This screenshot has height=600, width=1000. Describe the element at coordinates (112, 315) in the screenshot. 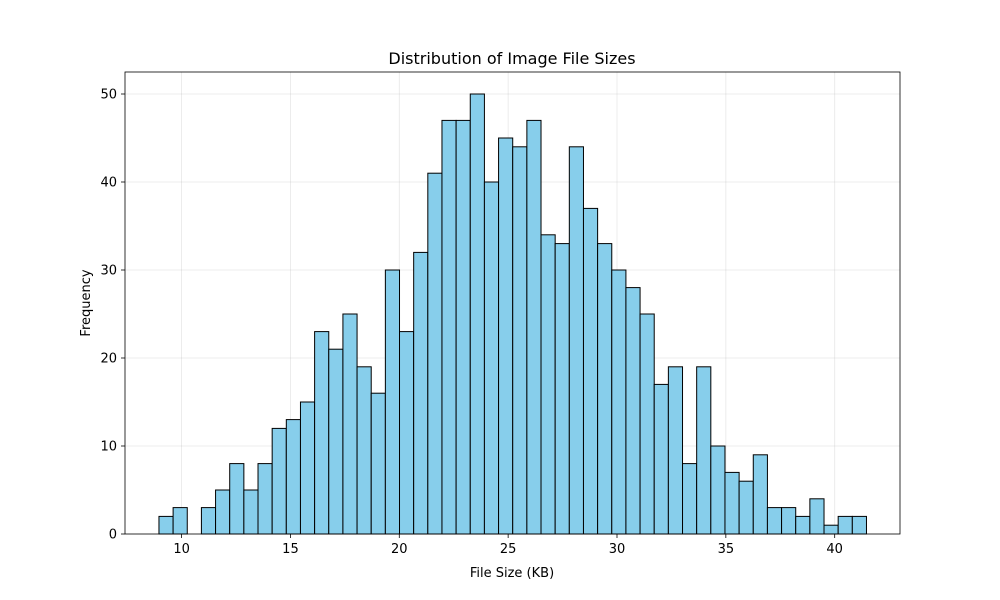

I see `y-axis-ticks: 0 10 20 30 40 50` at that location.